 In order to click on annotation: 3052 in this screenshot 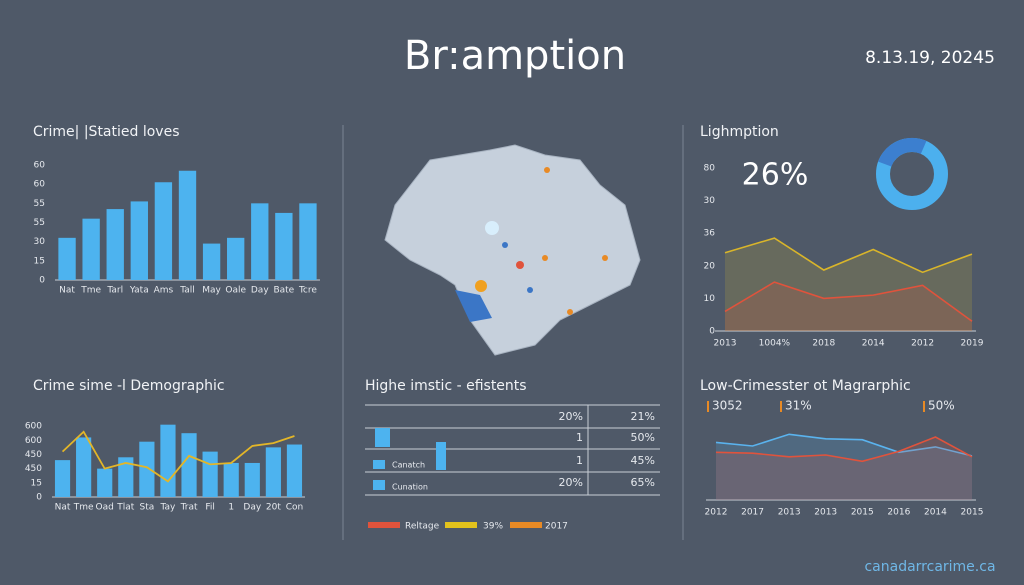, I will do `click(727, 406)`.